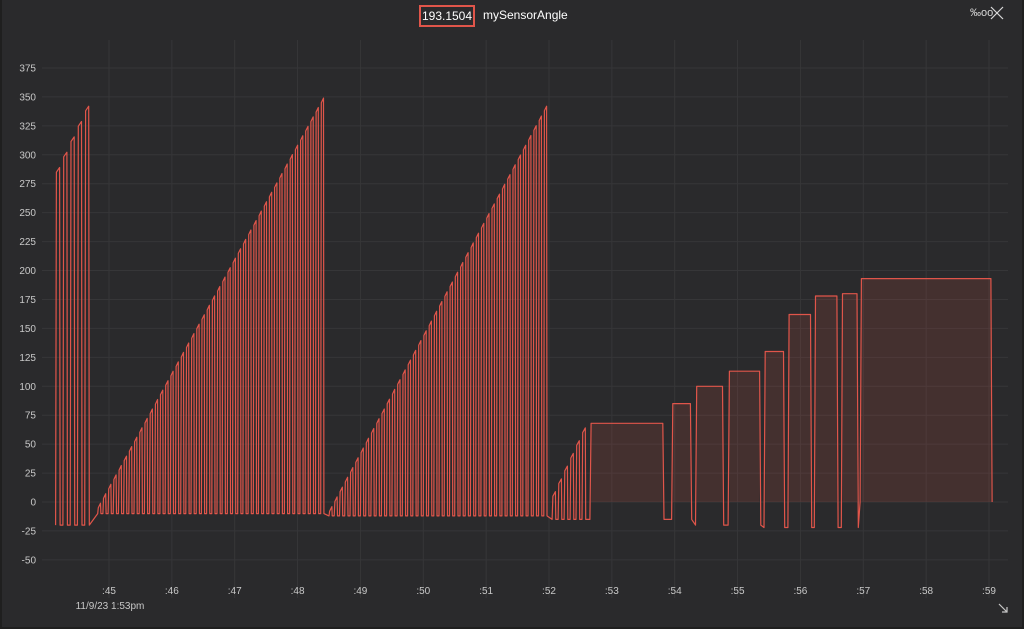 The height and width of the screenshot is (629, 1024). I want to click on x-tick-label: :59, so click(989, 591).